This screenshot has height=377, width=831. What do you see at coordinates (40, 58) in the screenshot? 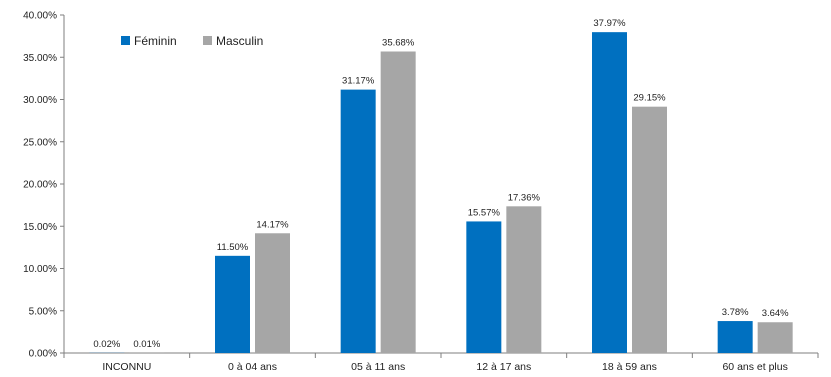
I see `y-tick-label: 35.00%` at bounding box center [40, 58].